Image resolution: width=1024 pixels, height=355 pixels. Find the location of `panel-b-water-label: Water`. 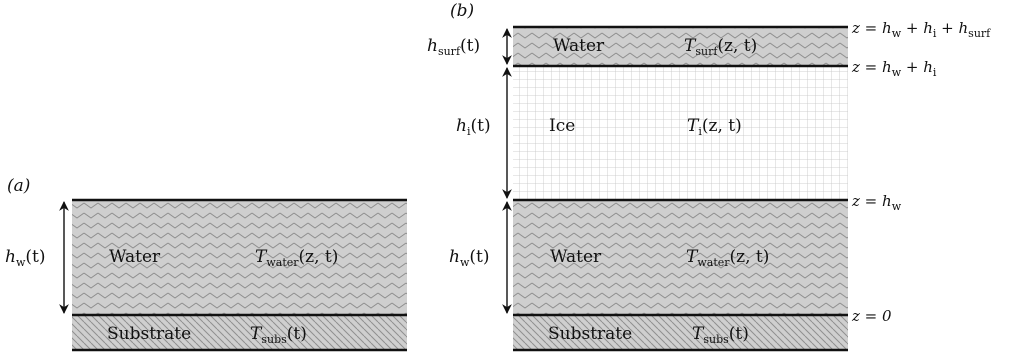

panel-b-water-label: Water is located at coordinates (576, 257).